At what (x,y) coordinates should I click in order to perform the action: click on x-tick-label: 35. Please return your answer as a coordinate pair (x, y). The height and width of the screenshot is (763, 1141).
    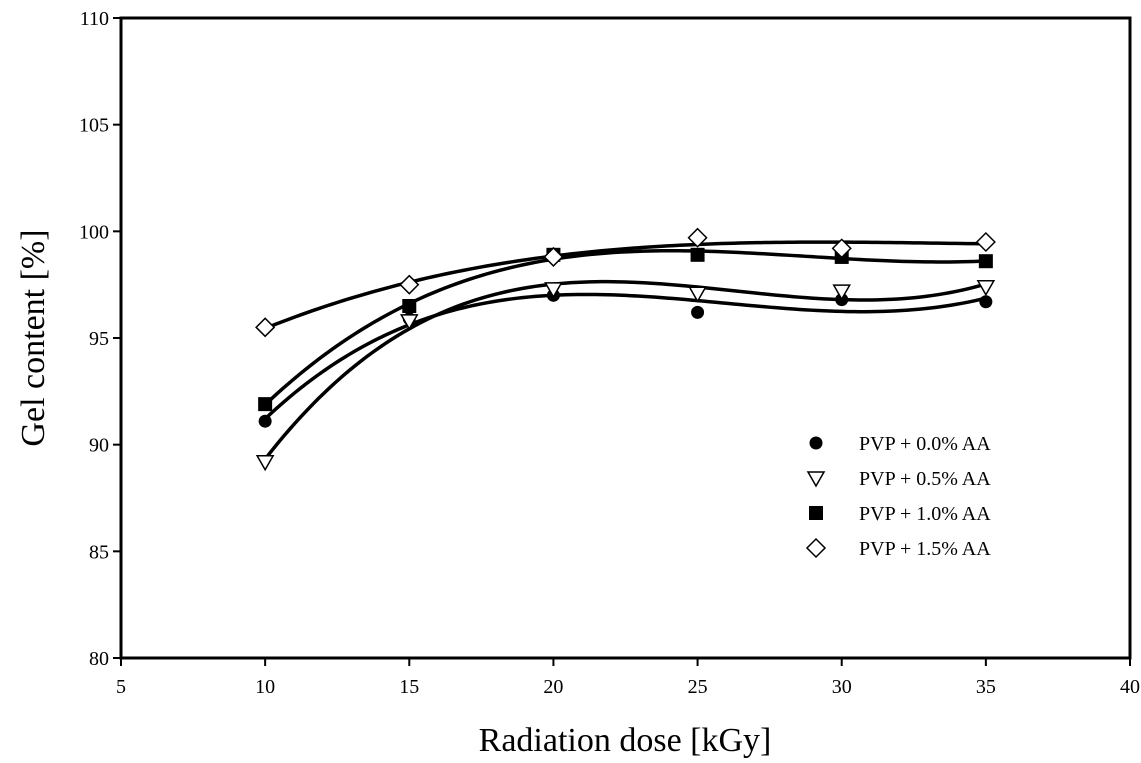
    Looking at the image, I should click on (986, 687).